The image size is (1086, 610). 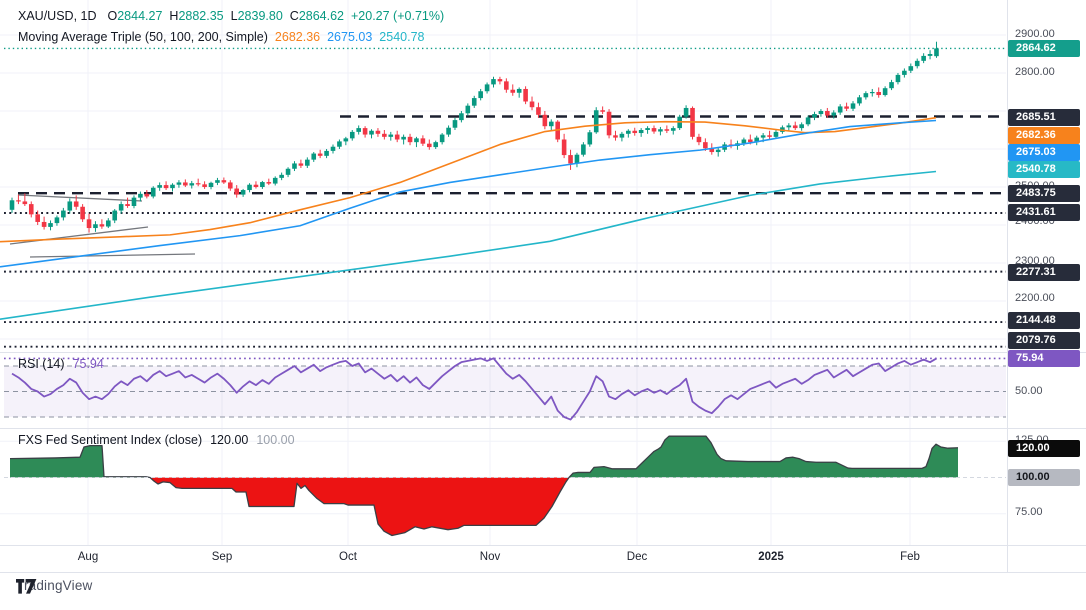 I want to click on fxs-value-current: 120.00, so click(x=229, y=440).